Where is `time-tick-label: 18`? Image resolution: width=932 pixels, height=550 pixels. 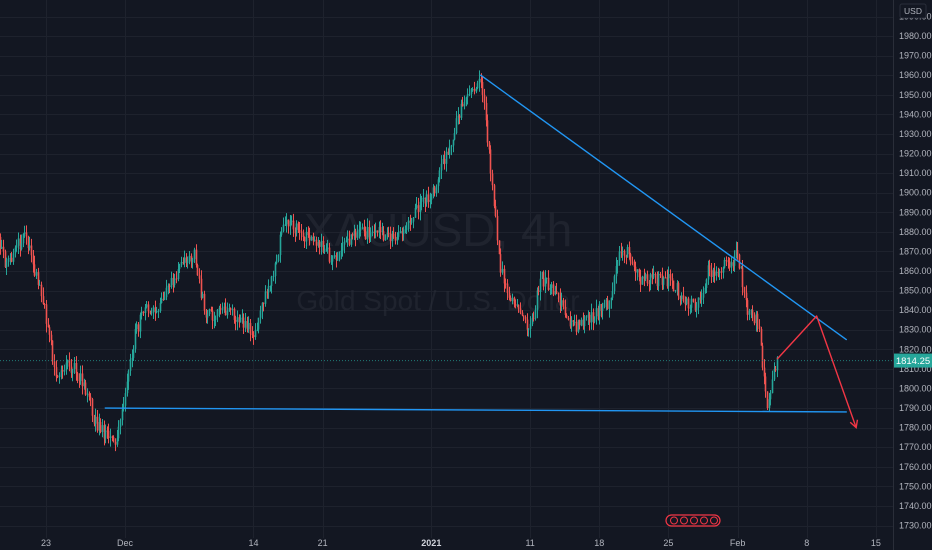 time-tick-label: 18 is located at coordinates (599, 543).